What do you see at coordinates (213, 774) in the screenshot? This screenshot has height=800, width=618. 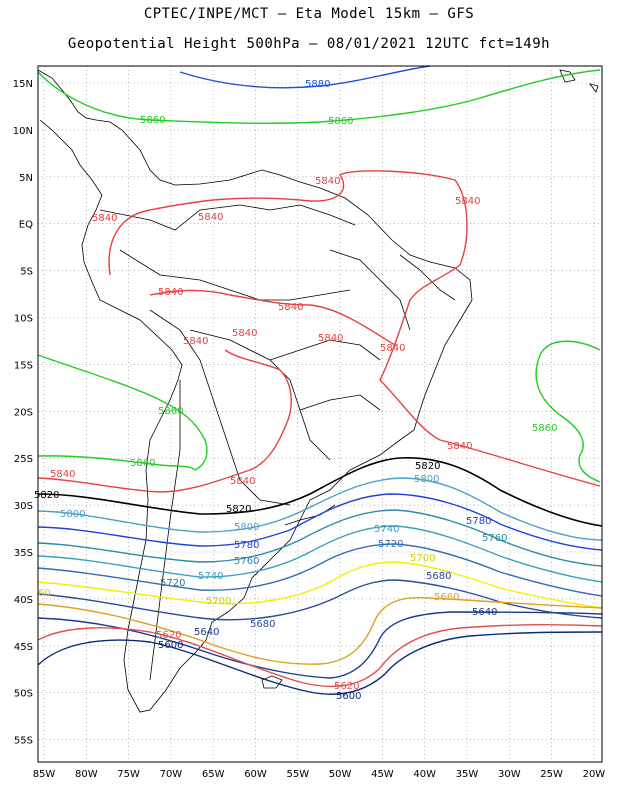 I see `longitude-tick-label: 65W` at bounding box center [213, 774].